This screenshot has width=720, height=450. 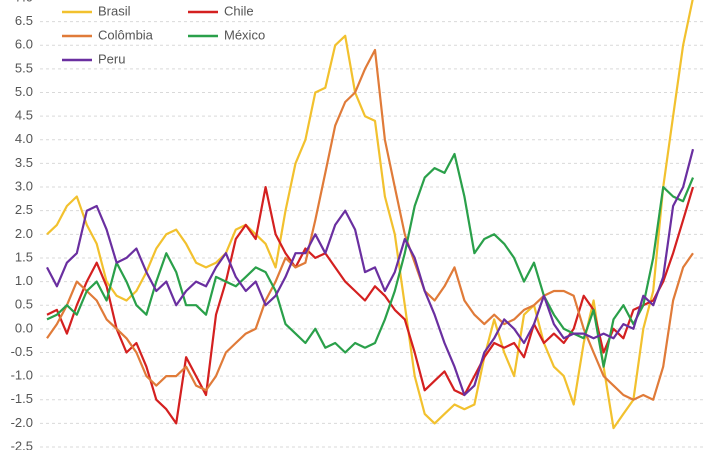 I want to click on y-tick-label: 3.0, so click(x=24, y=185).